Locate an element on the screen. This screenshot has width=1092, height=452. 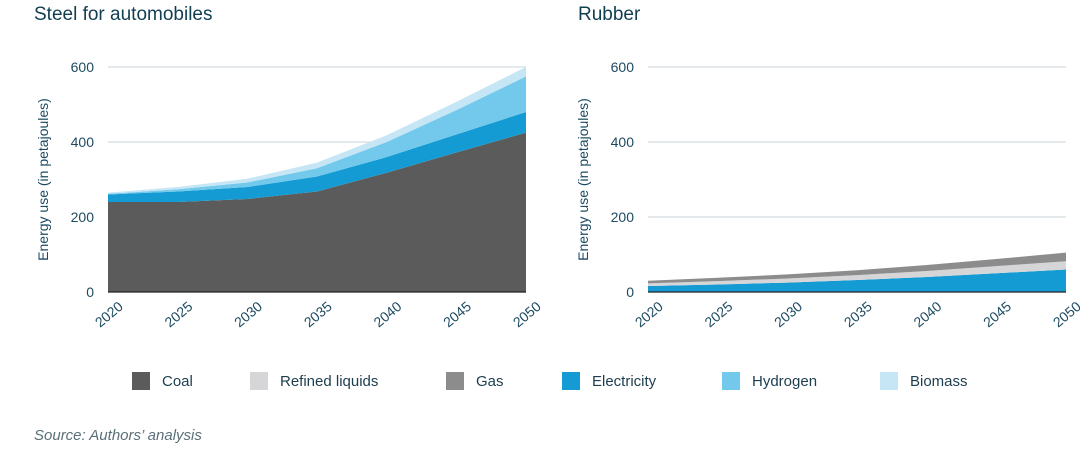
legend-item-coal: Coal is located at coordinates (162, 381).